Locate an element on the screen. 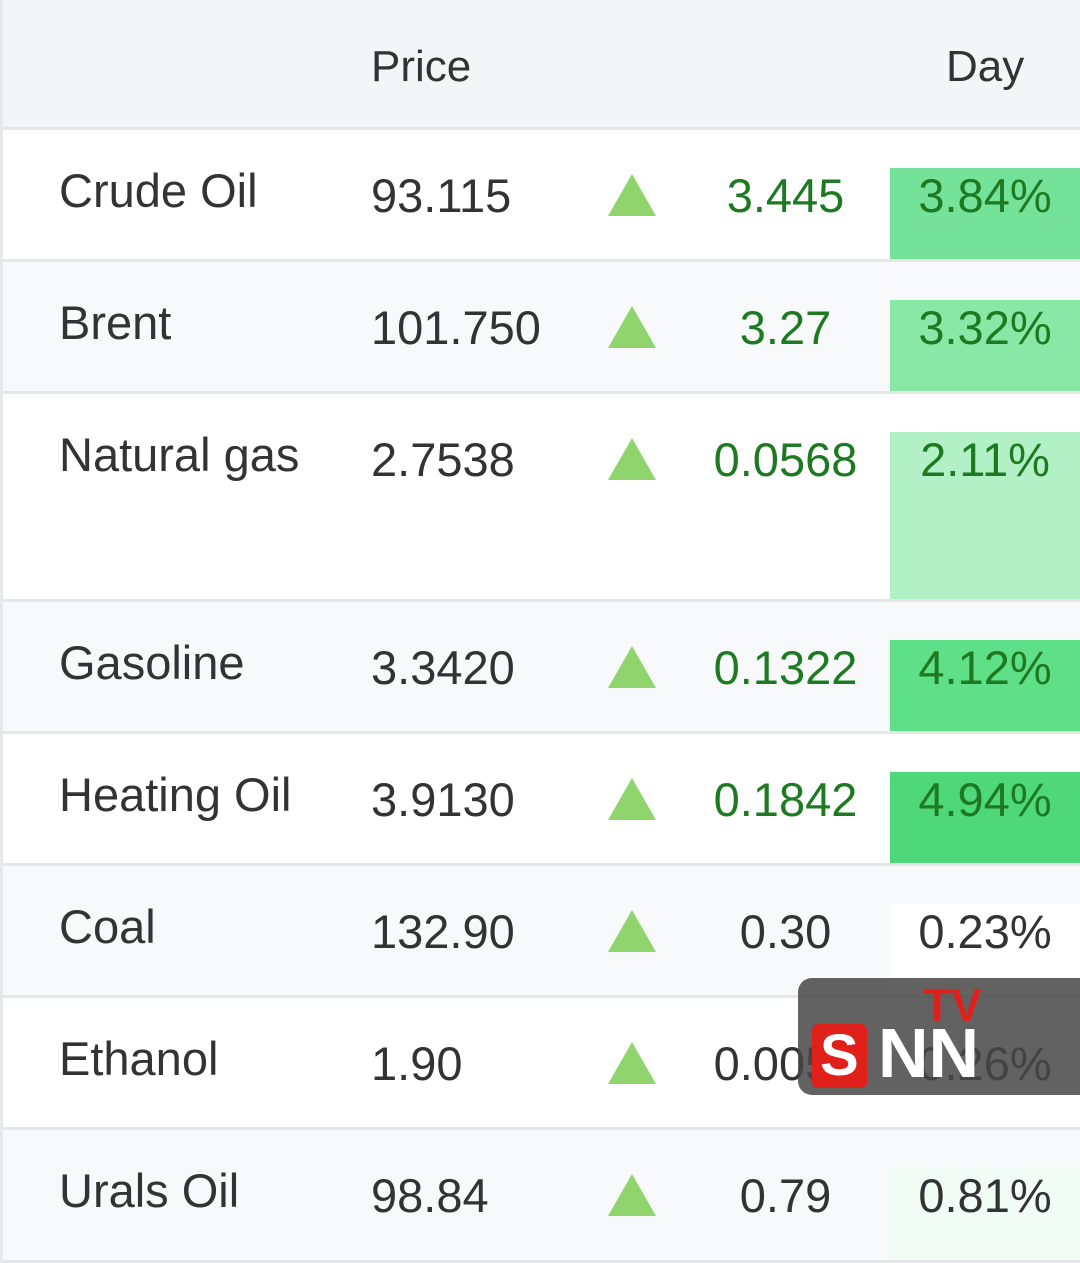 This screenshot has height=1263, width=1080. day-change: 2.11% is located at coordinates (985, 459).